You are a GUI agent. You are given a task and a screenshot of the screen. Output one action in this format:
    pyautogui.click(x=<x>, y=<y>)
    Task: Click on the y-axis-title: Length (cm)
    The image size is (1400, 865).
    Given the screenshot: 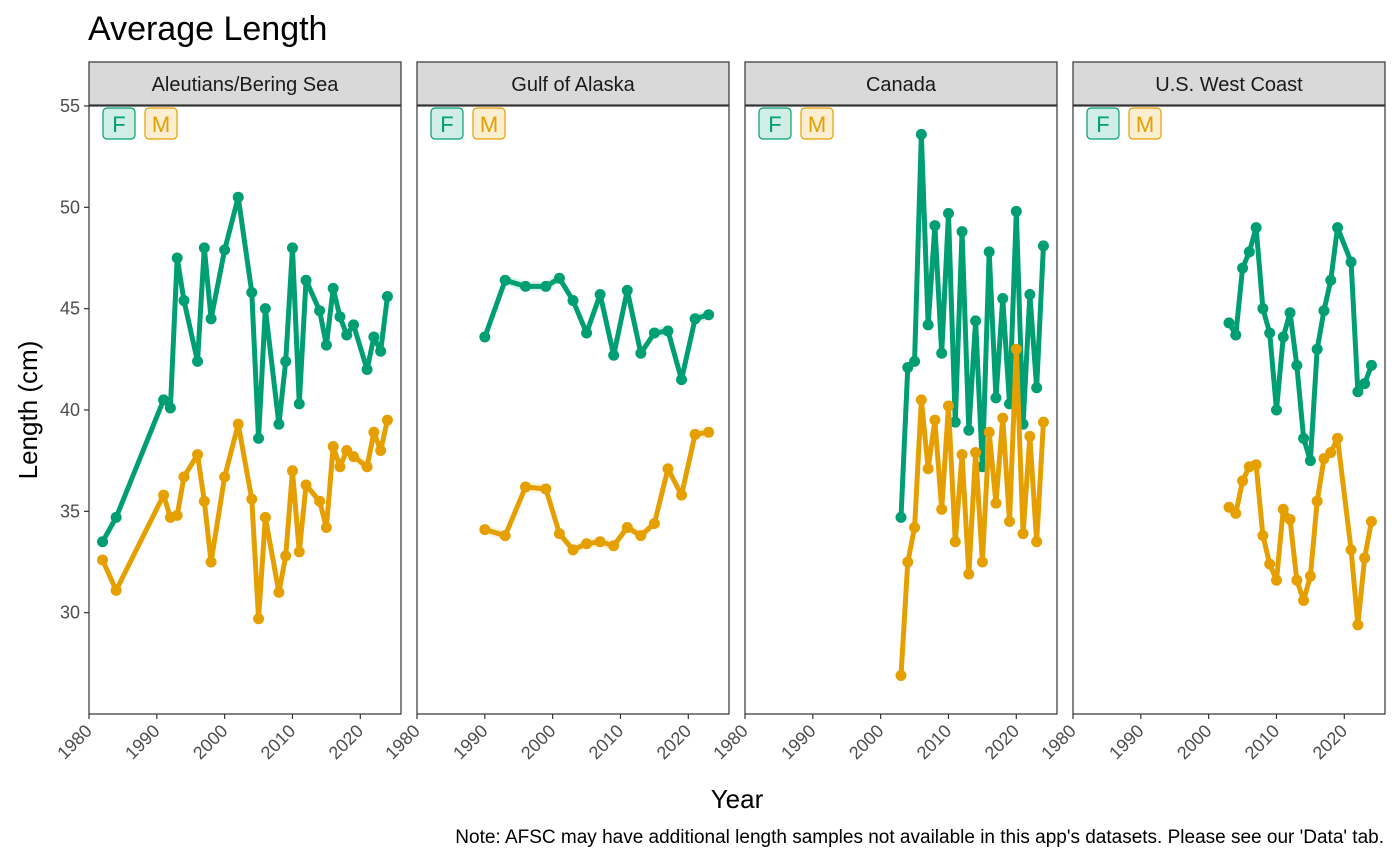 What is the action you would take?
    pyautogui.click(x=28, y=410)
    